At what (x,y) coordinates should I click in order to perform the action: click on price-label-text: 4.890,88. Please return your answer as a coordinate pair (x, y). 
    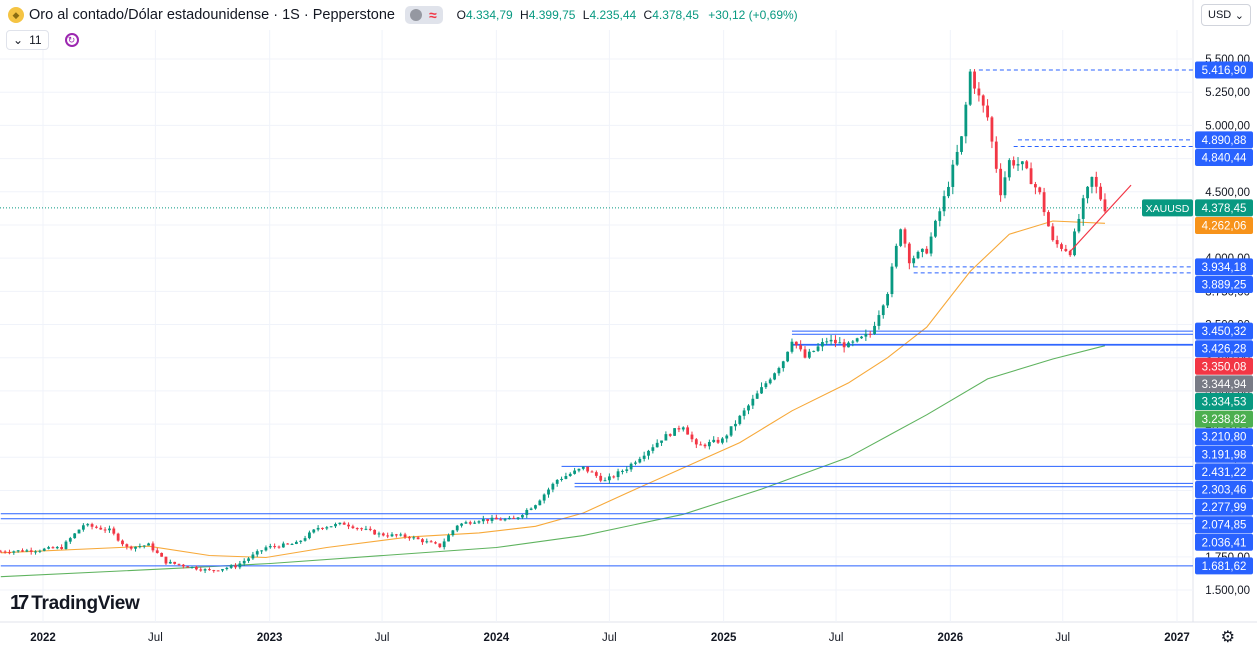
    Looking at the image, I should click on (1224, 141).